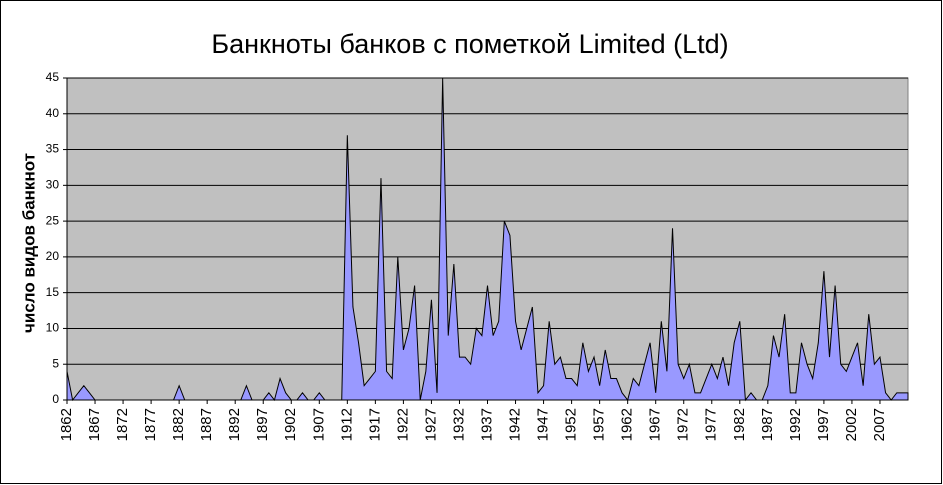  Describe the element at coordinates (53, 113) in the screenshot. I see `y-tick-label: 40` at that location.